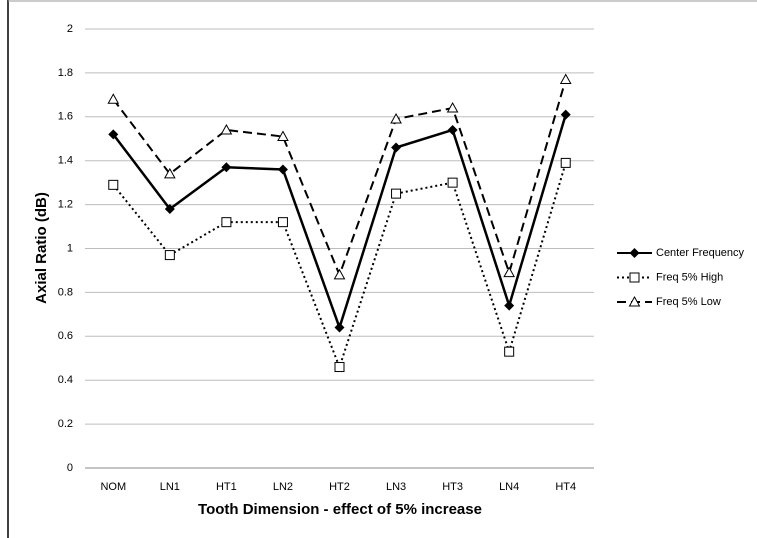 The image size is (757, 538). What do you see at coordinates (65, 117) in the screenshot?
I see `y-tick-label: 1.6` at bounding box center [65, 117].